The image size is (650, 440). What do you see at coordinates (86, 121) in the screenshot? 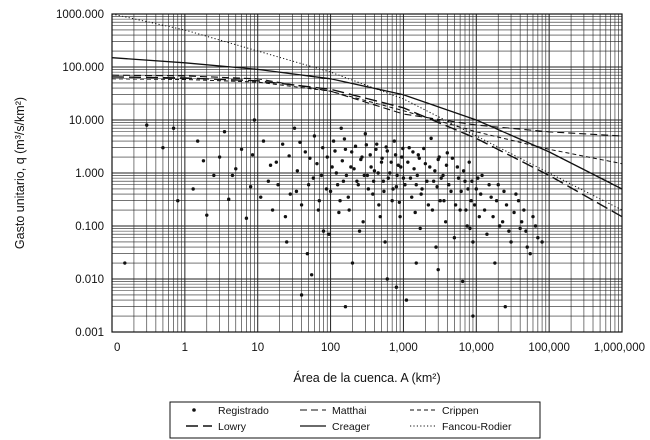
I see `y-tick-label: 10.000` at bounding box center [86, 121].